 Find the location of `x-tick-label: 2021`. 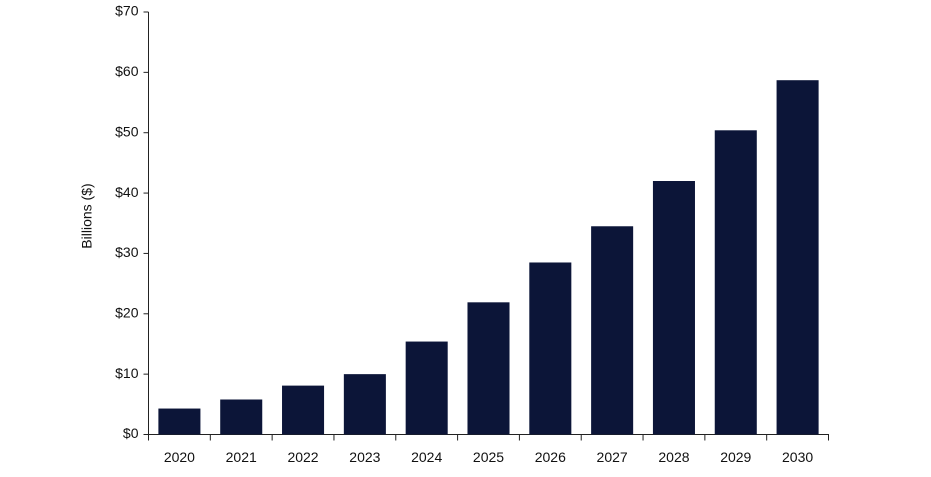

x-tick-label: 2021 is located at coordinates (241, 457).